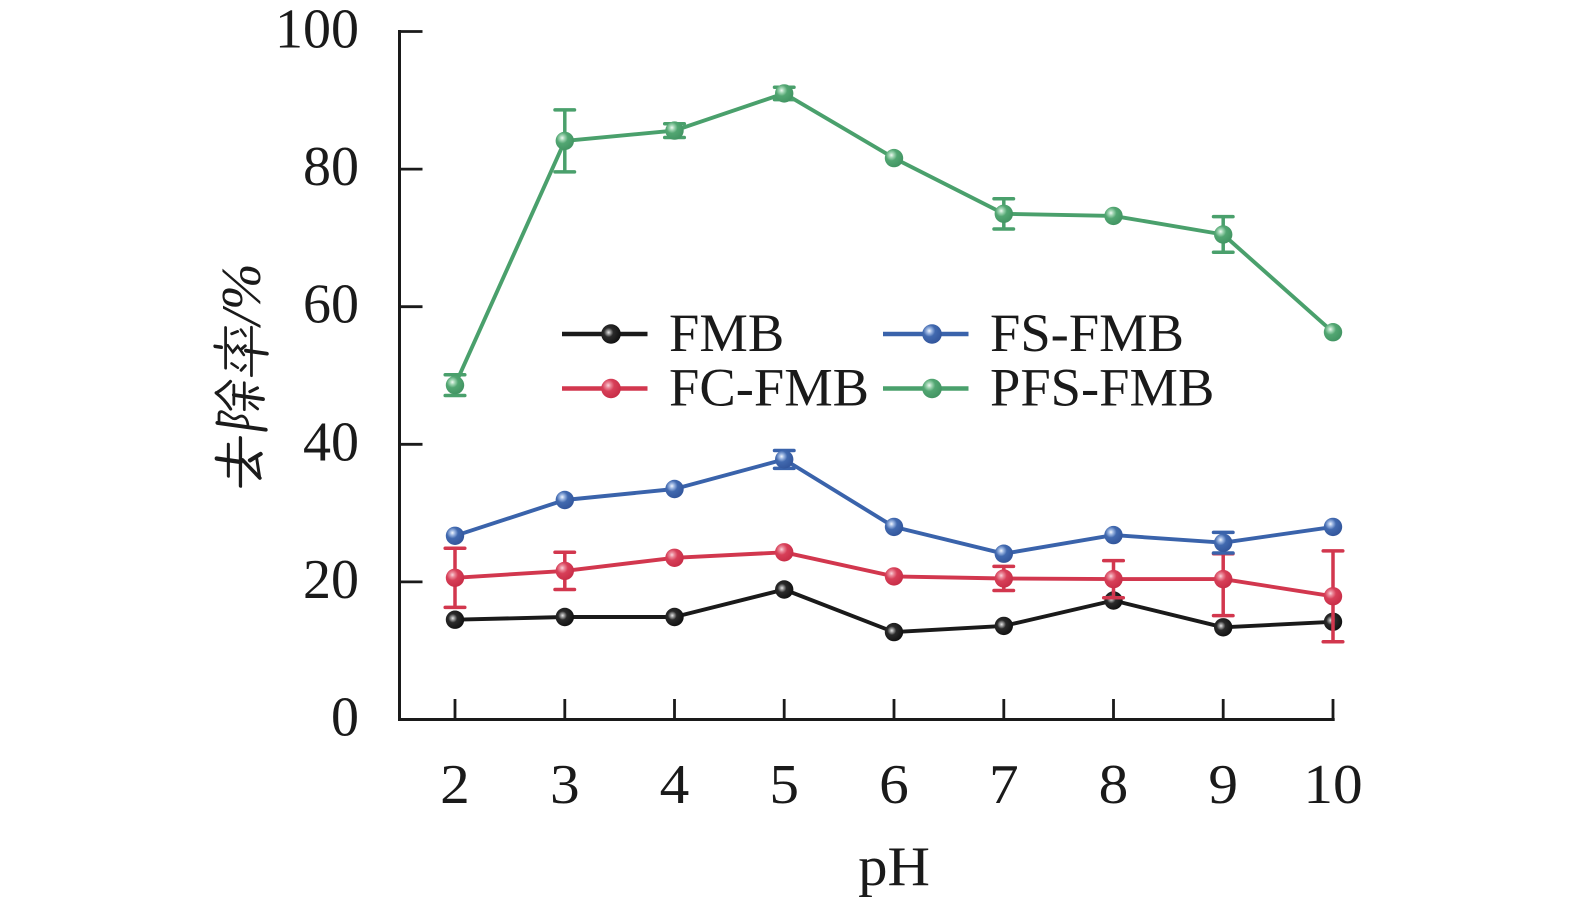  I want to click on svg-text: PFS-FMB, so click(1102, 388).